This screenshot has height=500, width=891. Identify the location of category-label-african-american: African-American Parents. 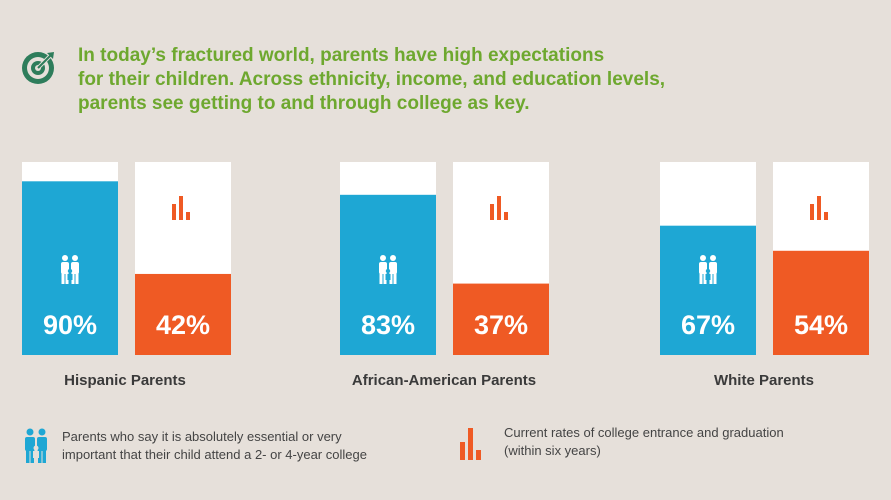
(444, 380).